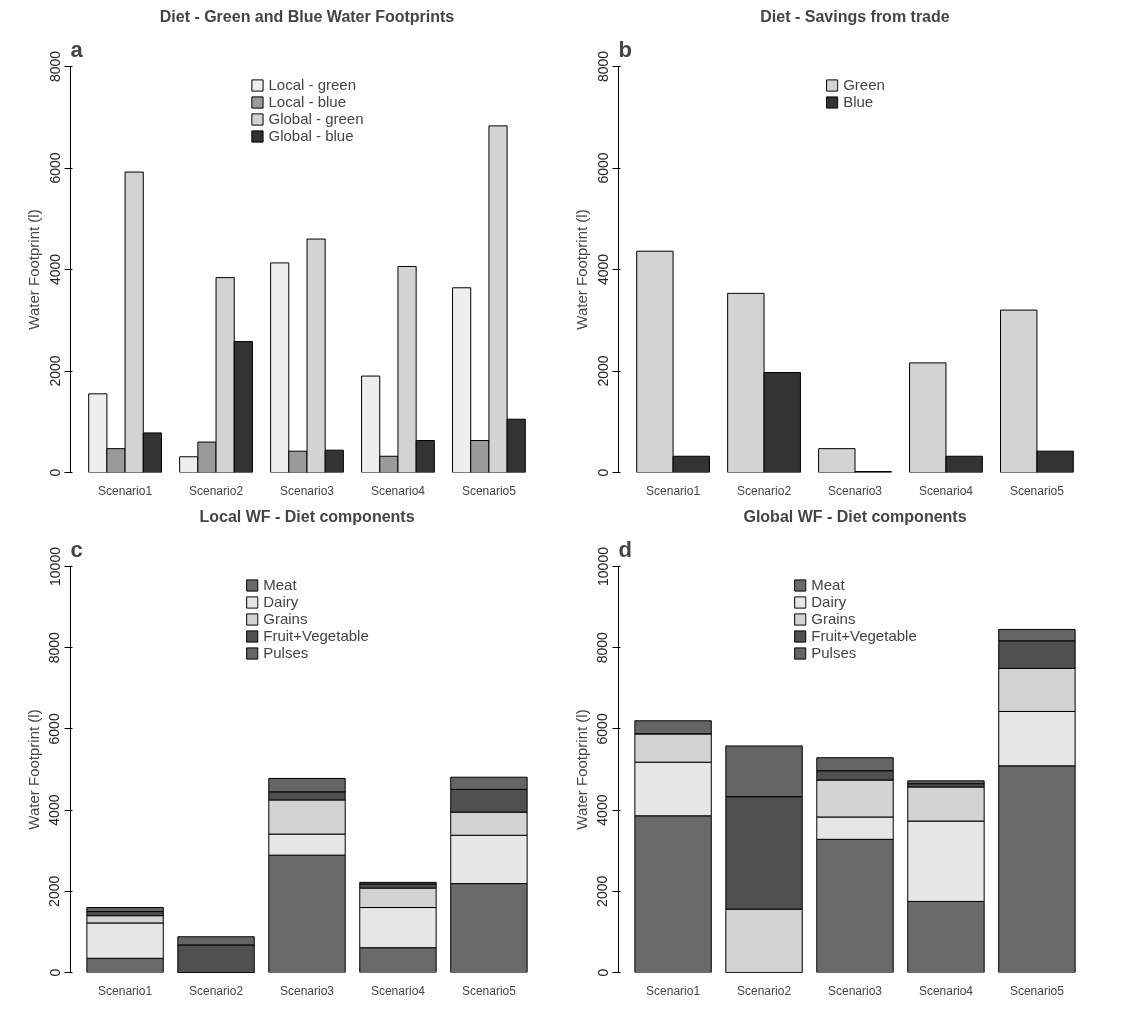 The width and height of the screenshot is (1121, 1019). Describe the element at coordinates (77, 49) in the screenshot. I see `text: a` at that location.